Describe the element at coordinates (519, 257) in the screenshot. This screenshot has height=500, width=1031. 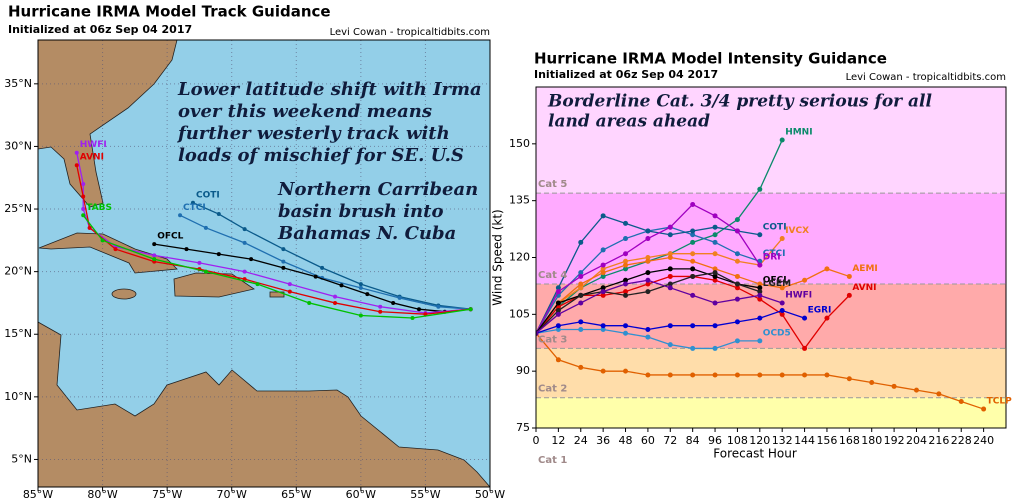
I see `y-tick-label: 120` at that location.